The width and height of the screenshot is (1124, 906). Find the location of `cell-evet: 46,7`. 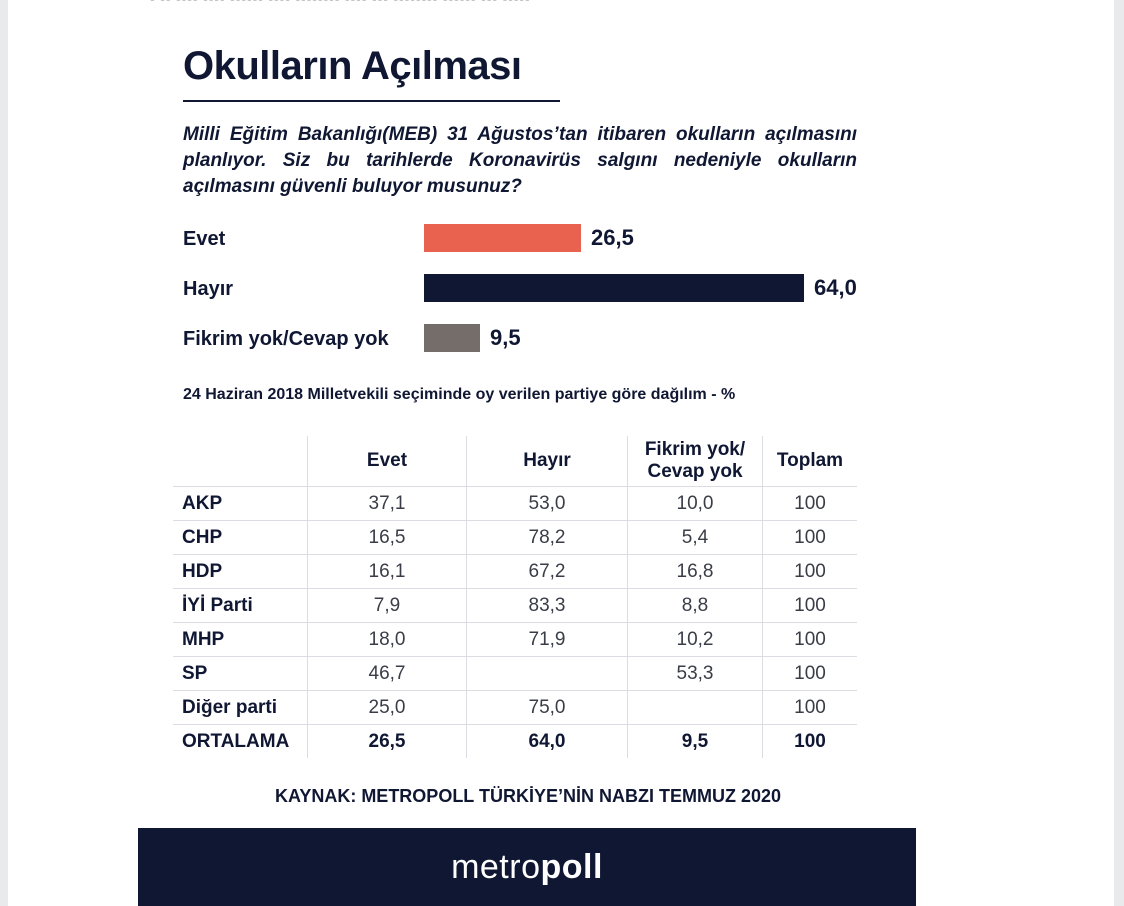

cell-evet: 46,7 is located at coordinates (387, 673).